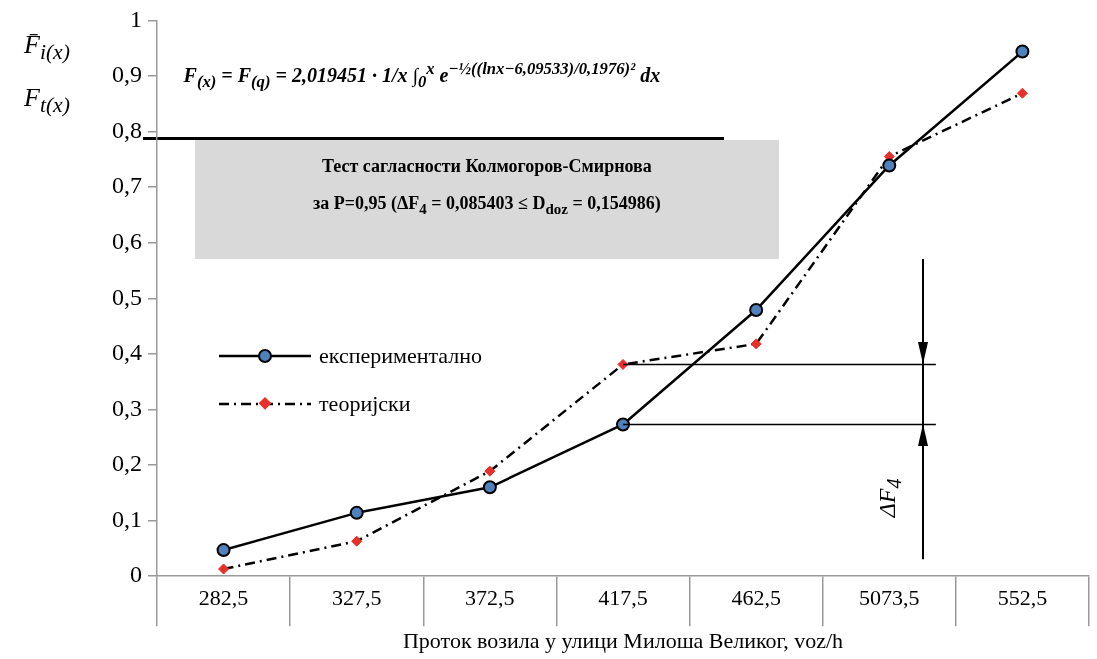 The image size is (1097, 659). I want to click on y-tick-label: 0,7, so click(127, 185).